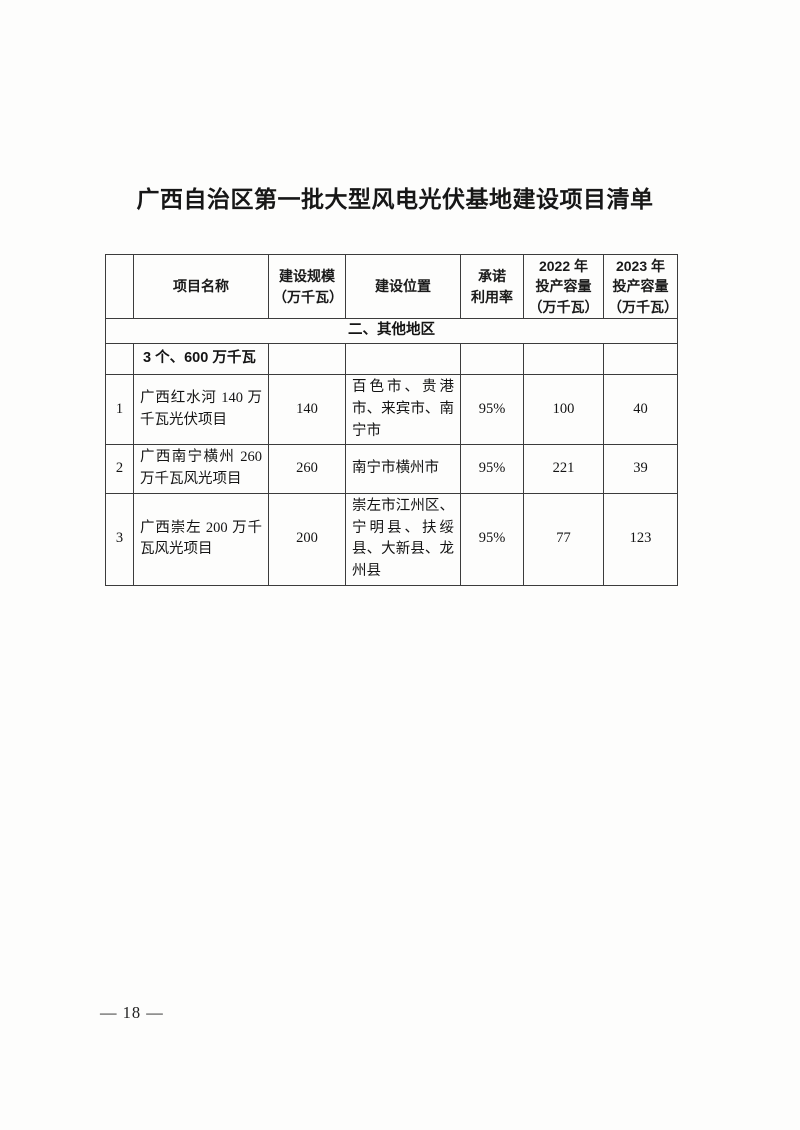 This screenshot has height=1130, width=800. Describe the element at coordinates (640, 539) in the screenshot. I see `capacity-2023: 123` at that location.